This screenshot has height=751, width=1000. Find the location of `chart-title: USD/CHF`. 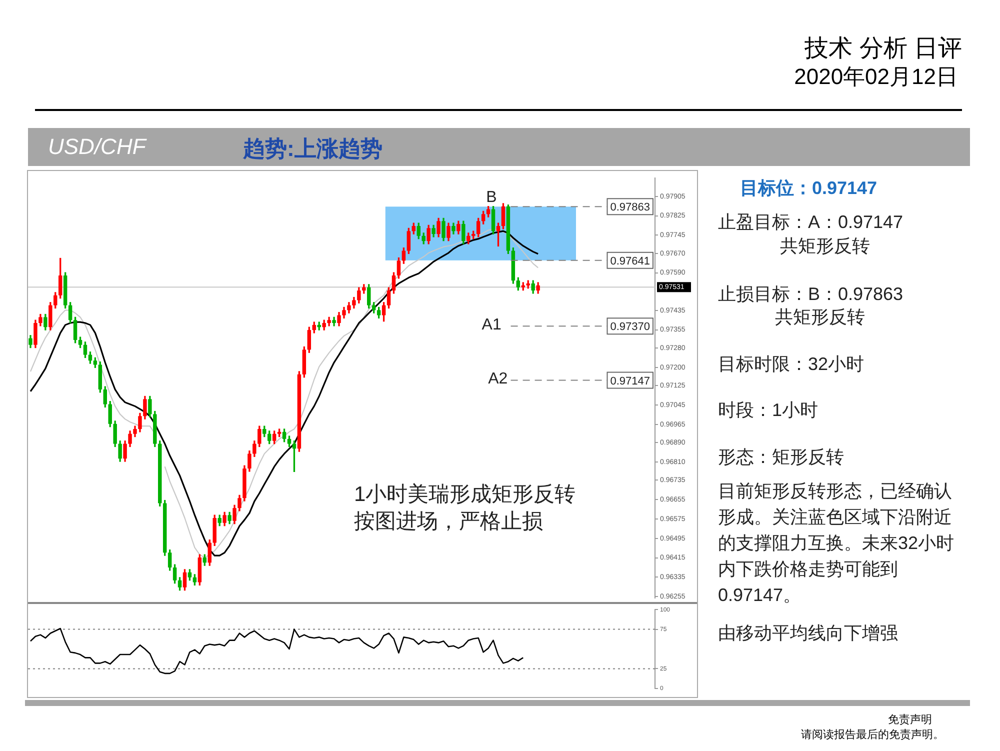

chart-title: USD/CHF is located at coordinates (97, 147).